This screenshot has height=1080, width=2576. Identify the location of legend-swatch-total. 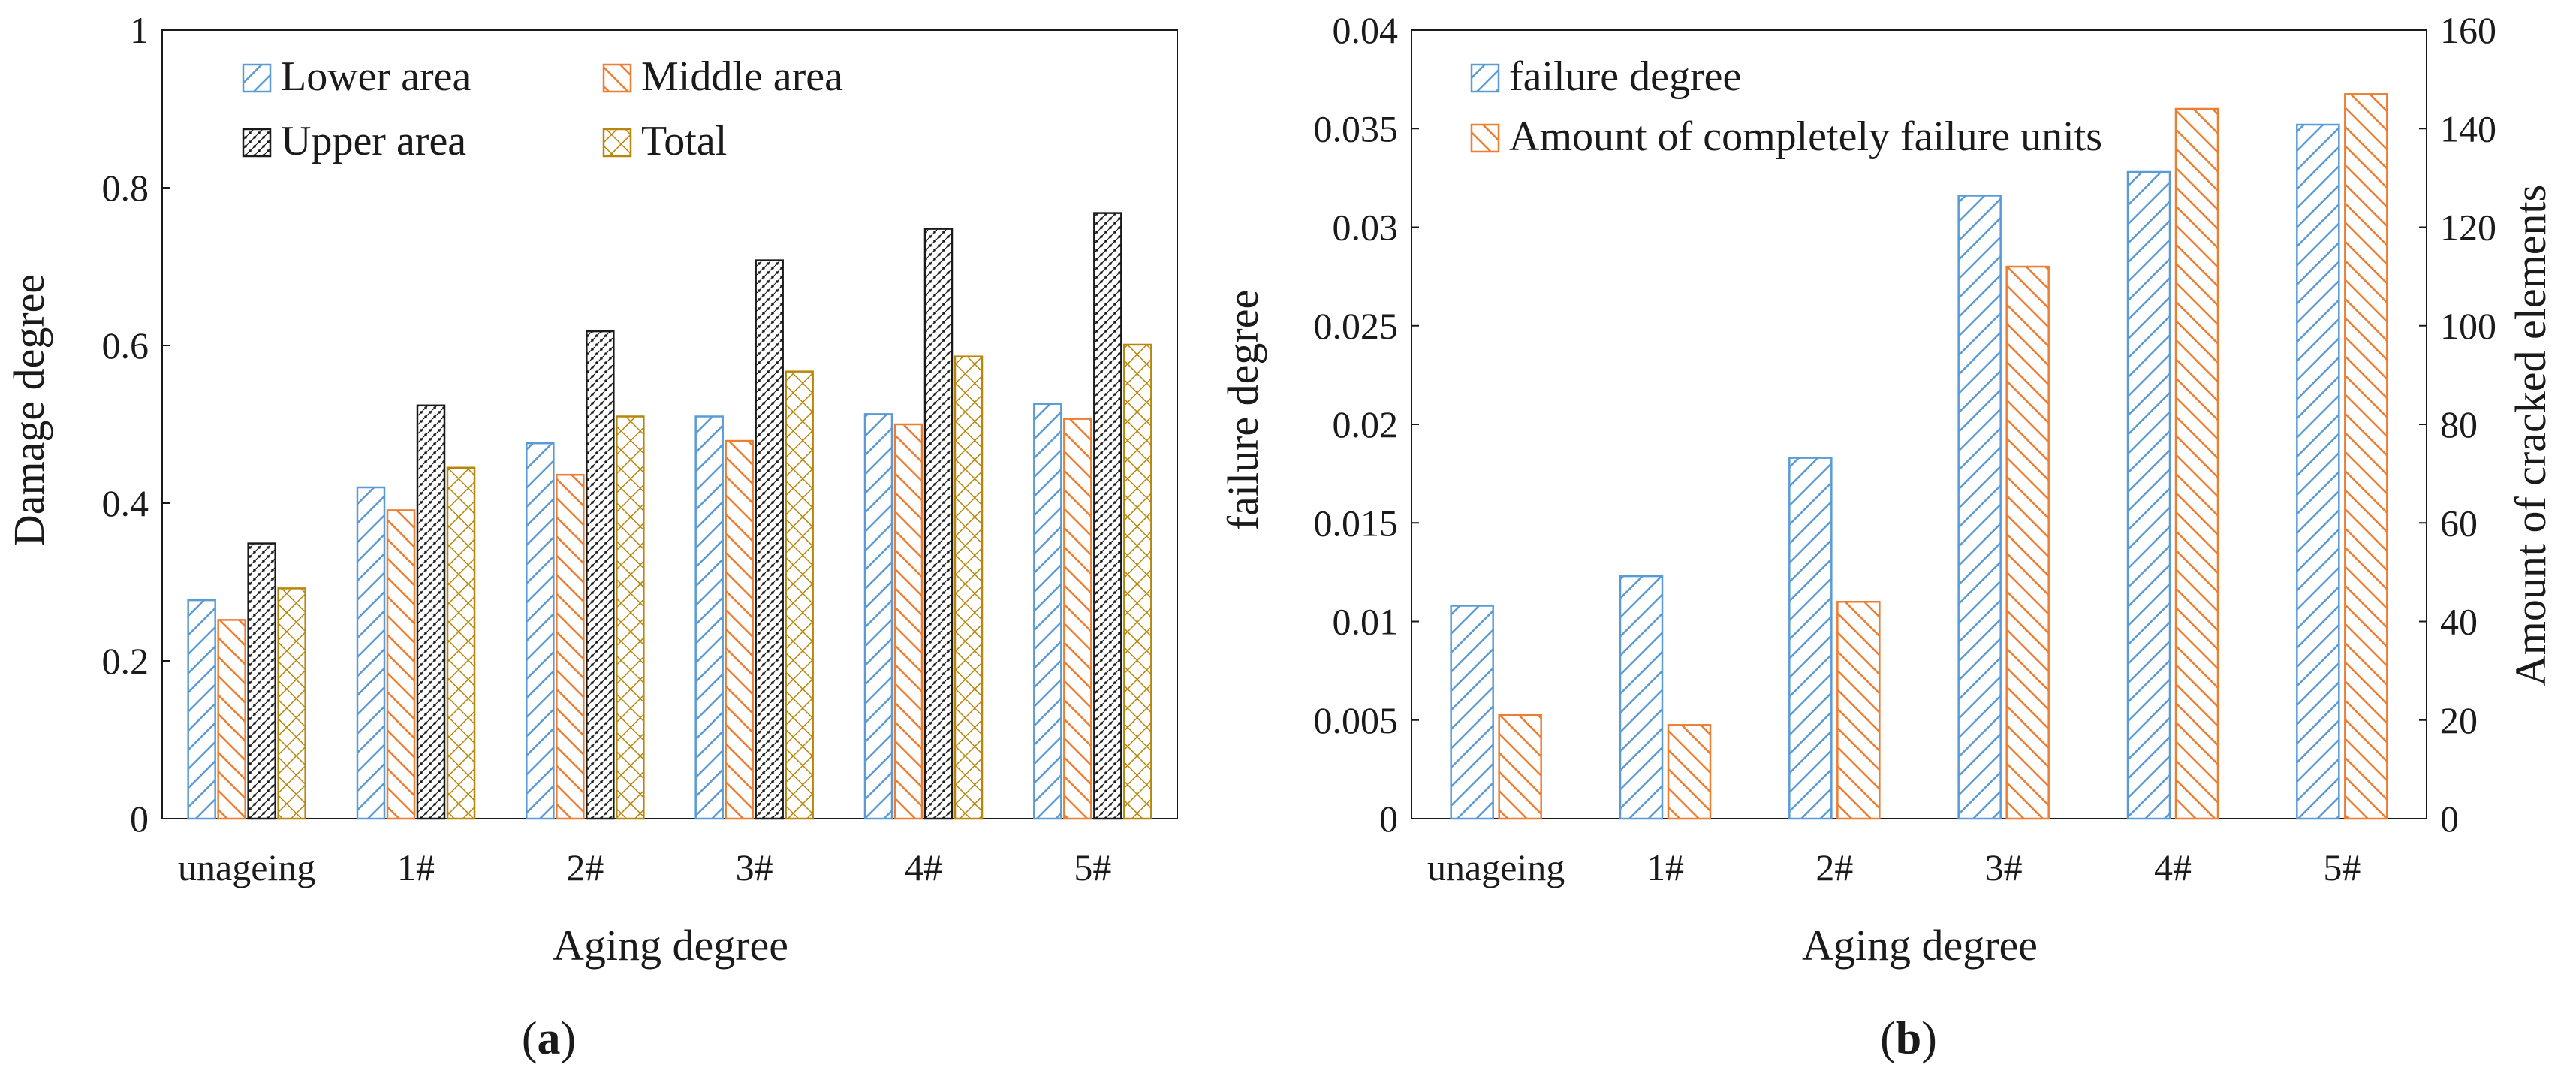
(617, 143).